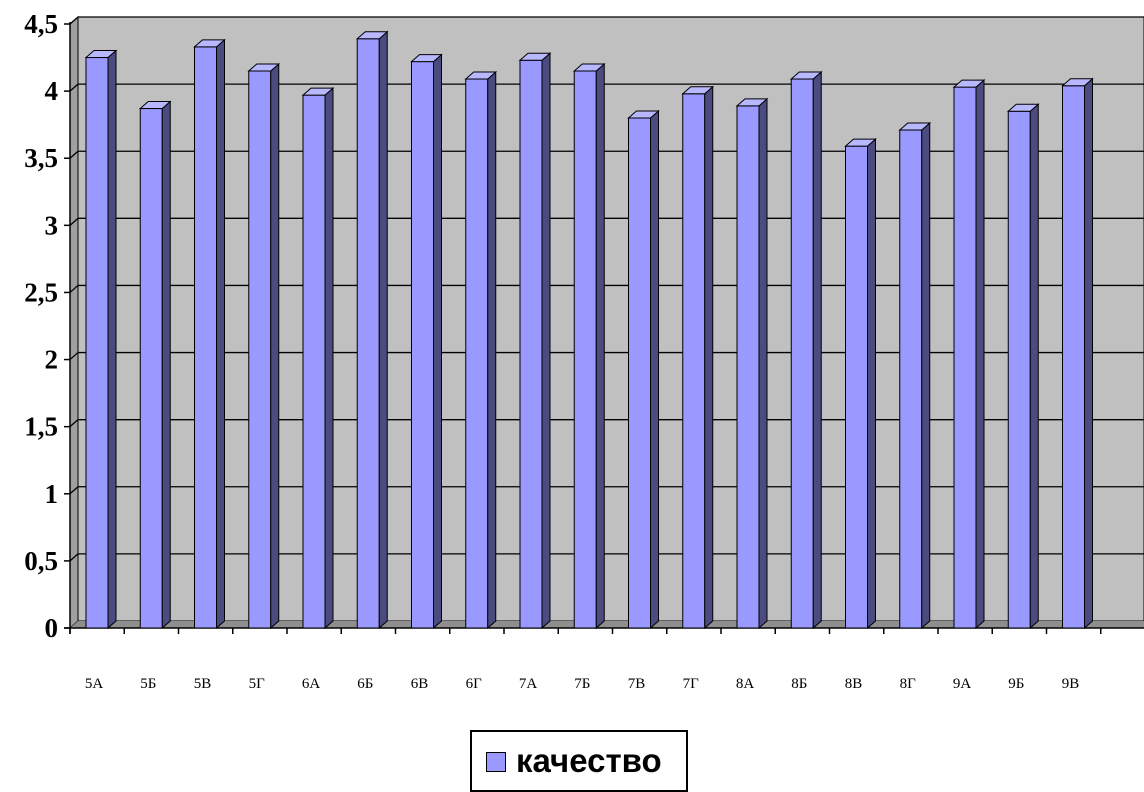 This screenshot has height=792, width=1144. What do you see at coordinates (52, 360) in the screenshot?
I see `y-tick-label: 2` at bounding box center [52, 360].